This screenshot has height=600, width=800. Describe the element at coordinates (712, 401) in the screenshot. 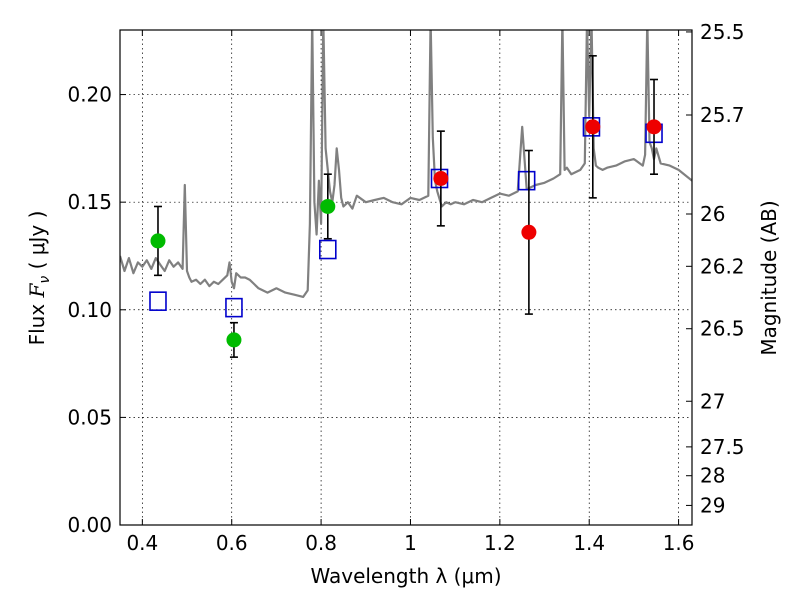

I see `mag-tick-label: 27` at that location.